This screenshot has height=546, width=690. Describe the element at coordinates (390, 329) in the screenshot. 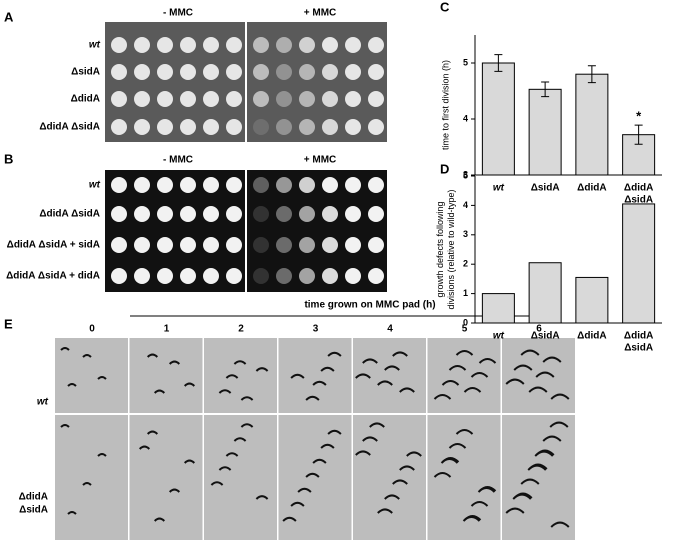

I see `time-label: 4` at that location.